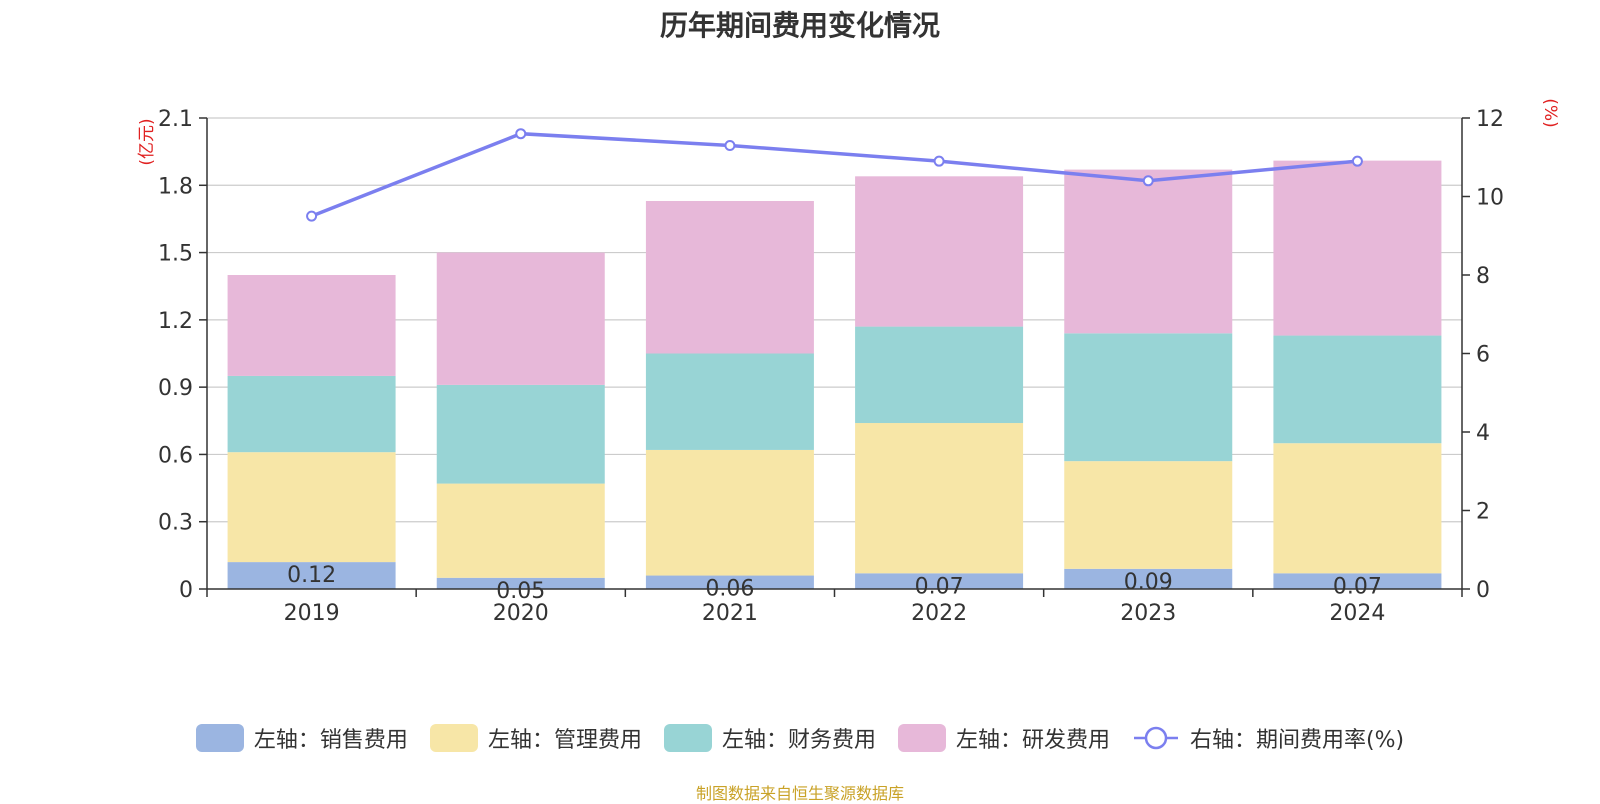 This screenshot has height=804, width=1600. Describe the element at coordinates (1483, 355) in the screenshot. I see `right-axis-tick-label: 6` at that location.